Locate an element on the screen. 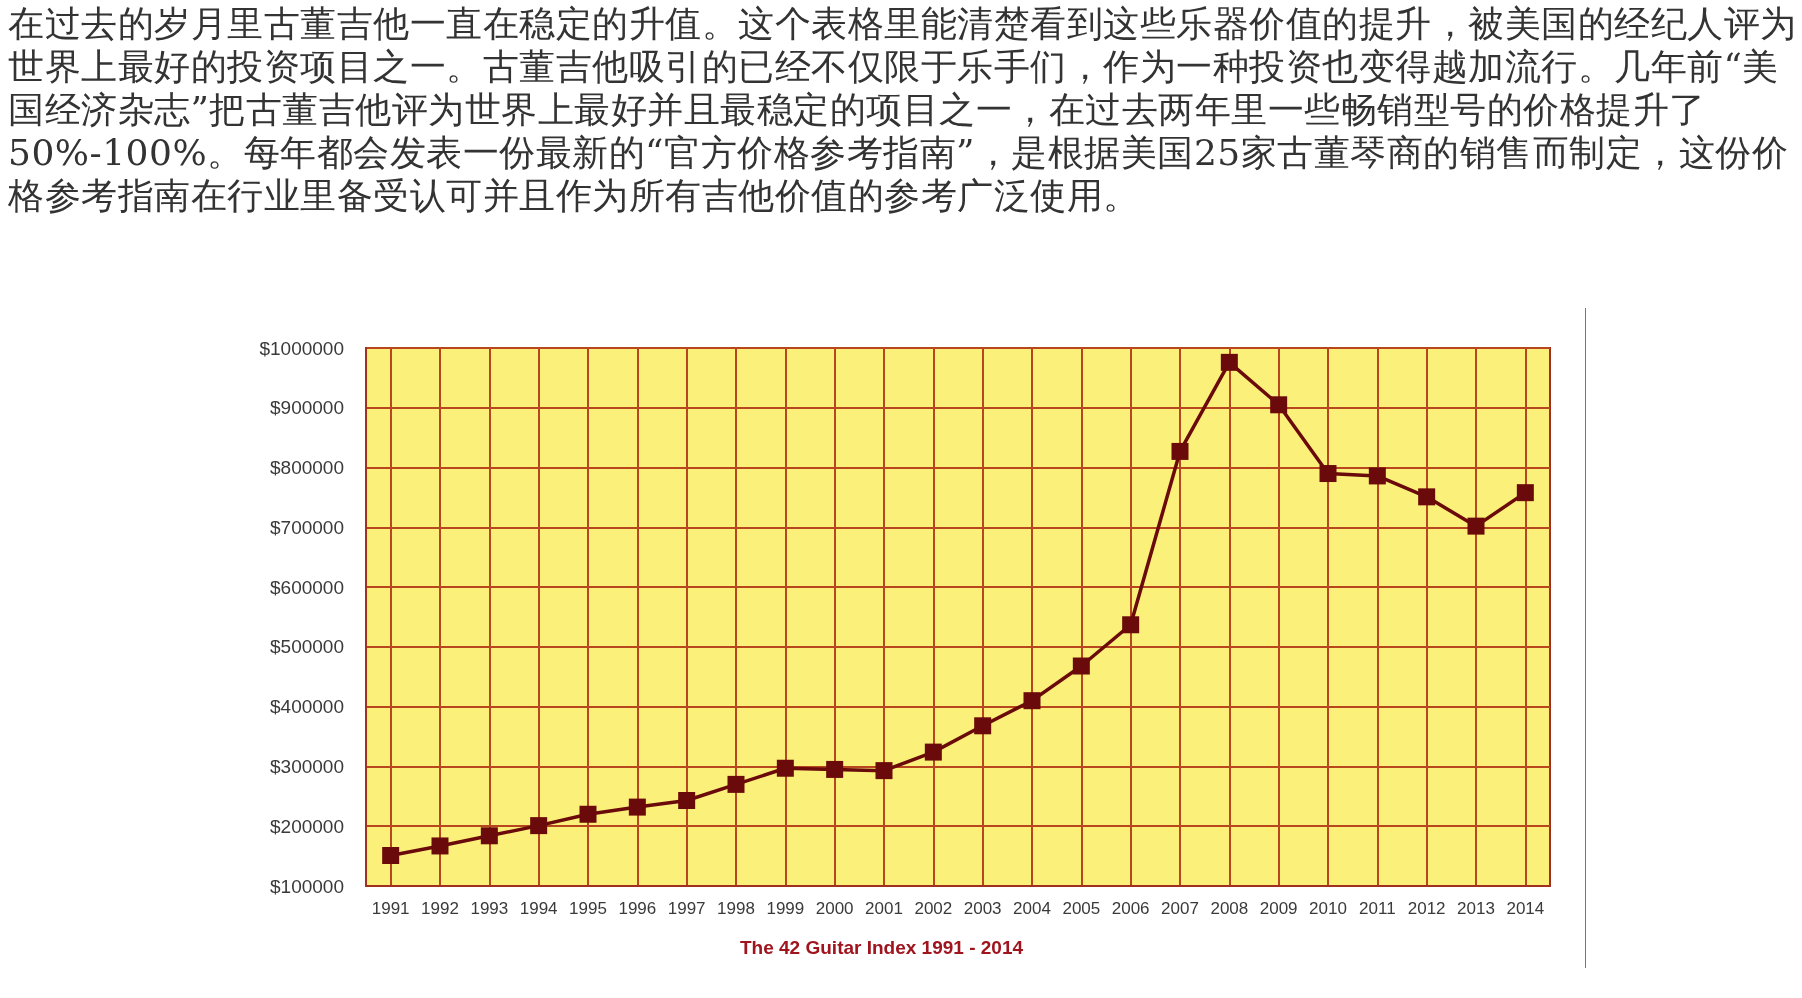 The height and width of the screenshot is (998, 1802). y-tick-label: $500000 is located at coordinates (307, 647).